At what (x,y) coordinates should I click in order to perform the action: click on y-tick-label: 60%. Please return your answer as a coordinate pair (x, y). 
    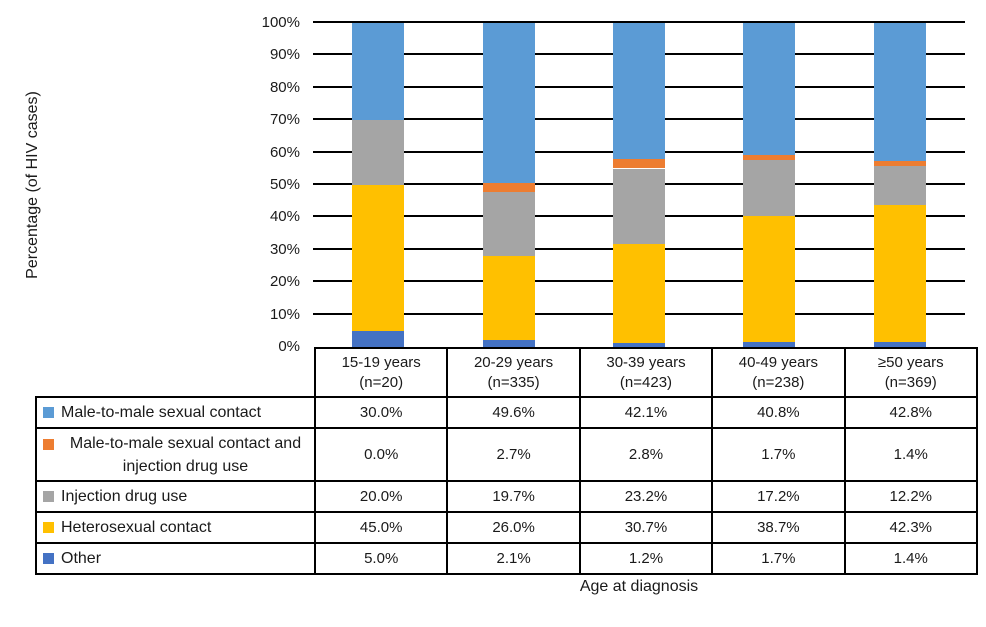
    Looking at the image, I should click on (284, 152).